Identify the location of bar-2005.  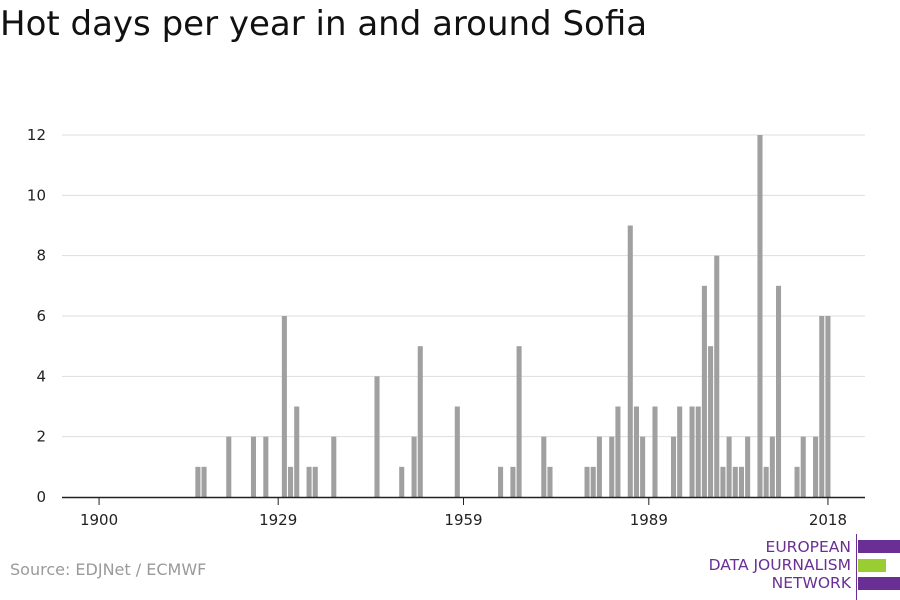
(748, 466).